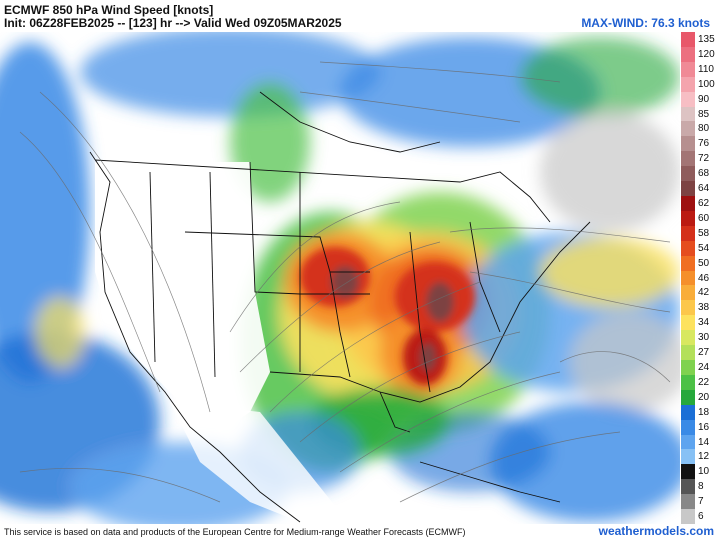 The height and width of the screenshot is (540, 720). What do you see at coordinates (704, 203) in the screenshot?
I see `legend-label: 62` at bounding box center [704, 203].